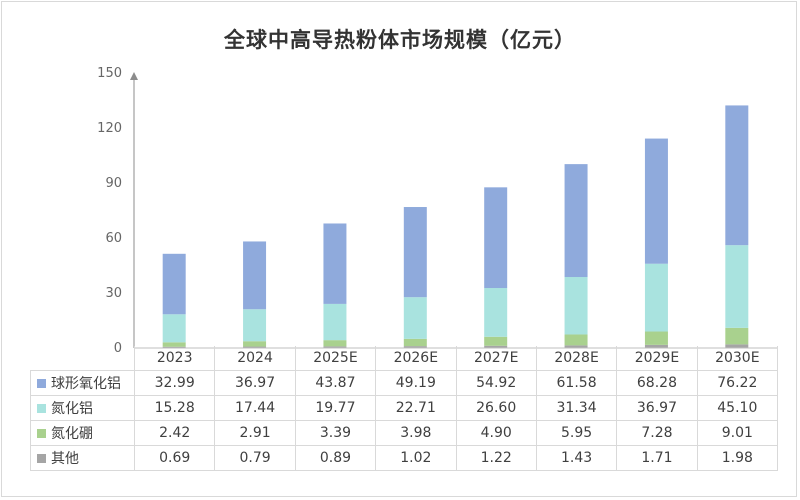 The image size is (800, 500). Describe the element at coordinates (657, 433) in the screenshot. I see `data-label: 7.28` at that location.